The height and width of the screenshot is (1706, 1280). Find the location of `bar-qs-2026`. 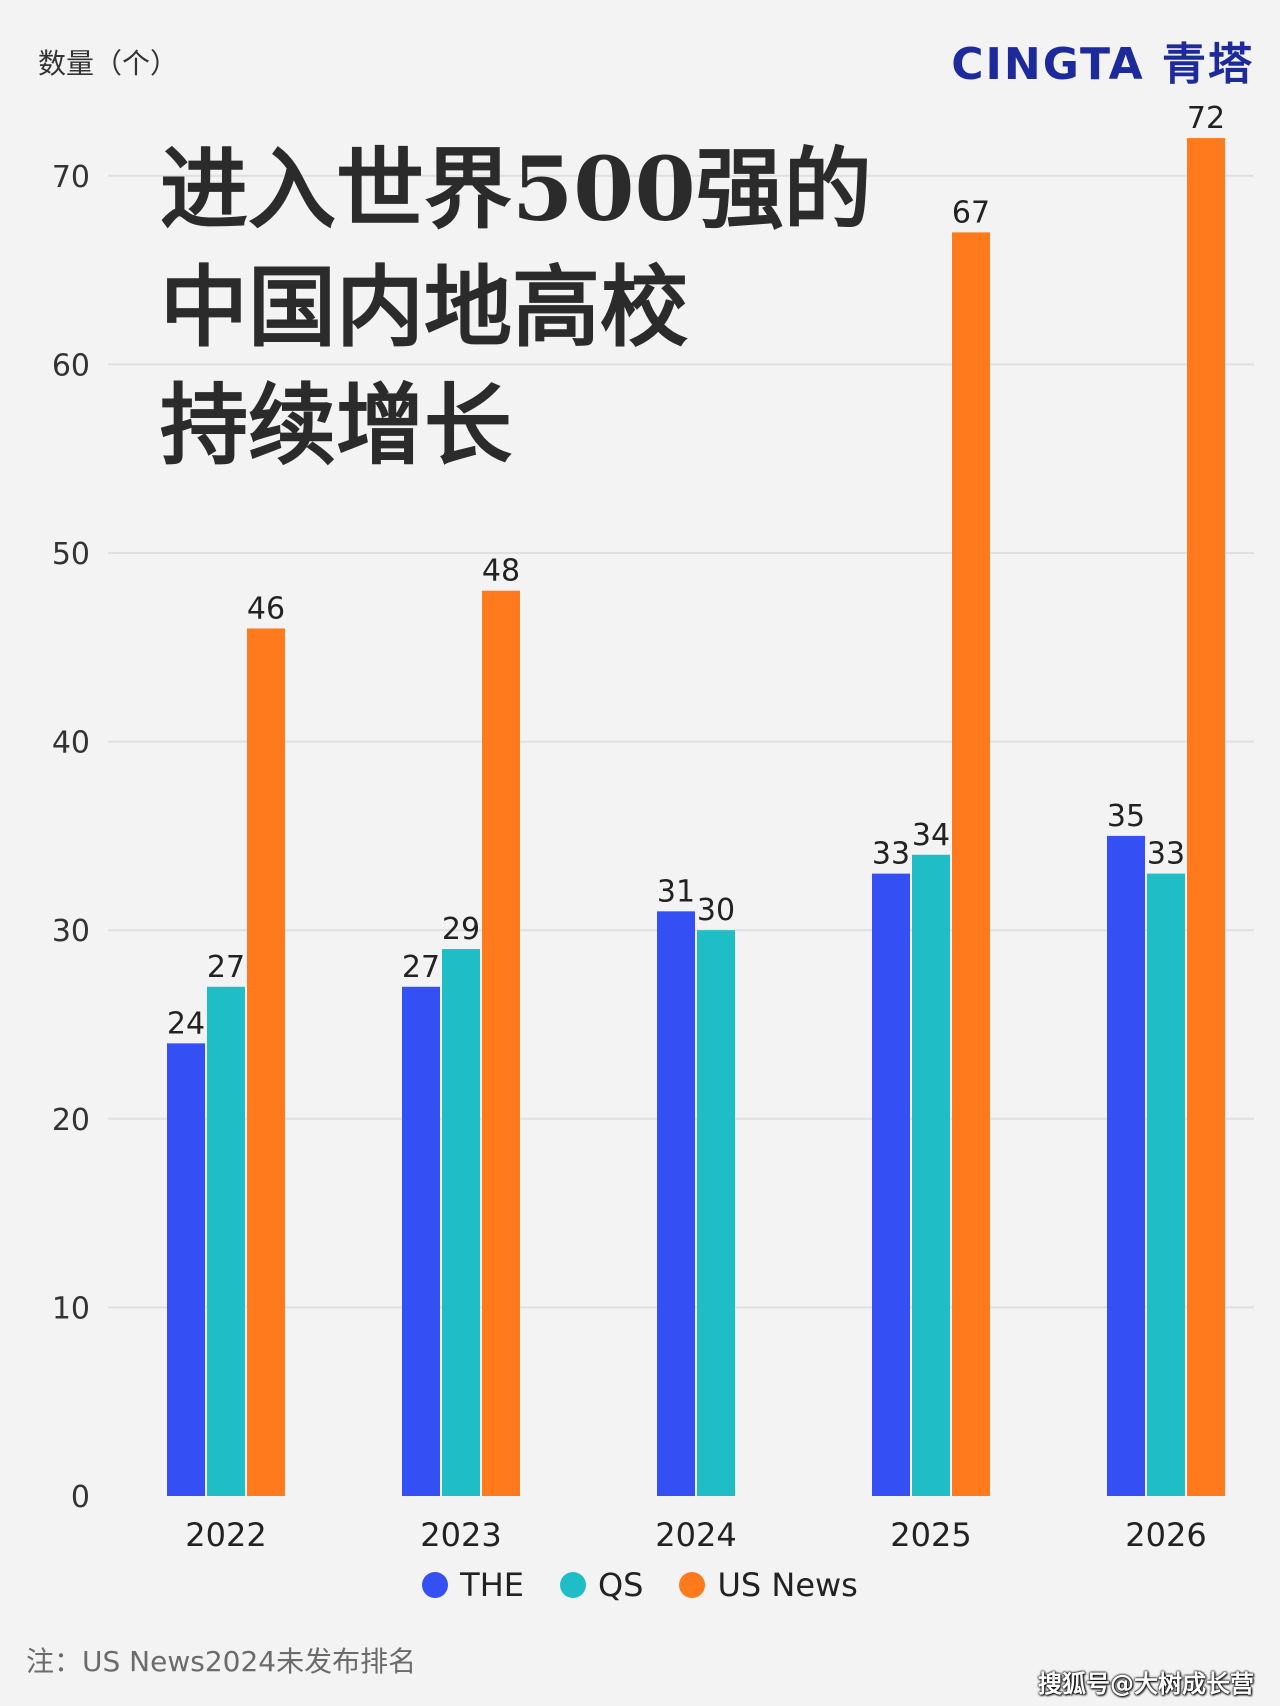

bar-qs-2026 is located at coordinates (1166, 1184).